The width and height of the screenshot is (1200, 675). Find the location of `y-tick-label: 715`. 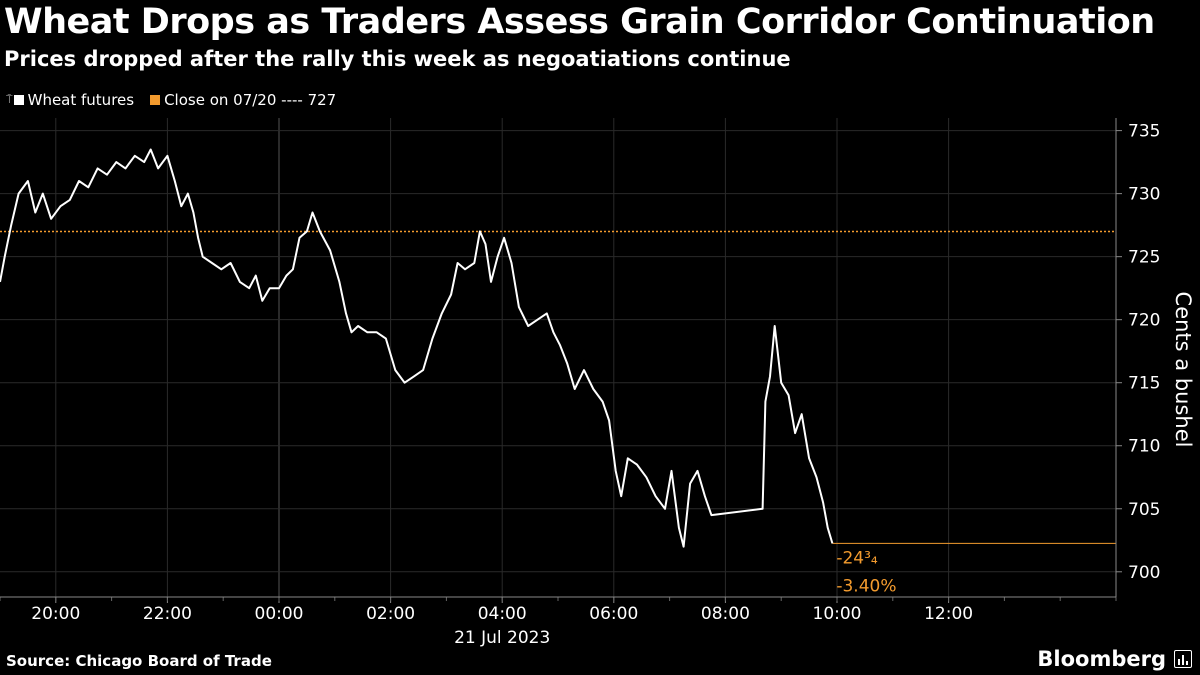

y-tick-label: 715 is located at coordinates (1144, 384).